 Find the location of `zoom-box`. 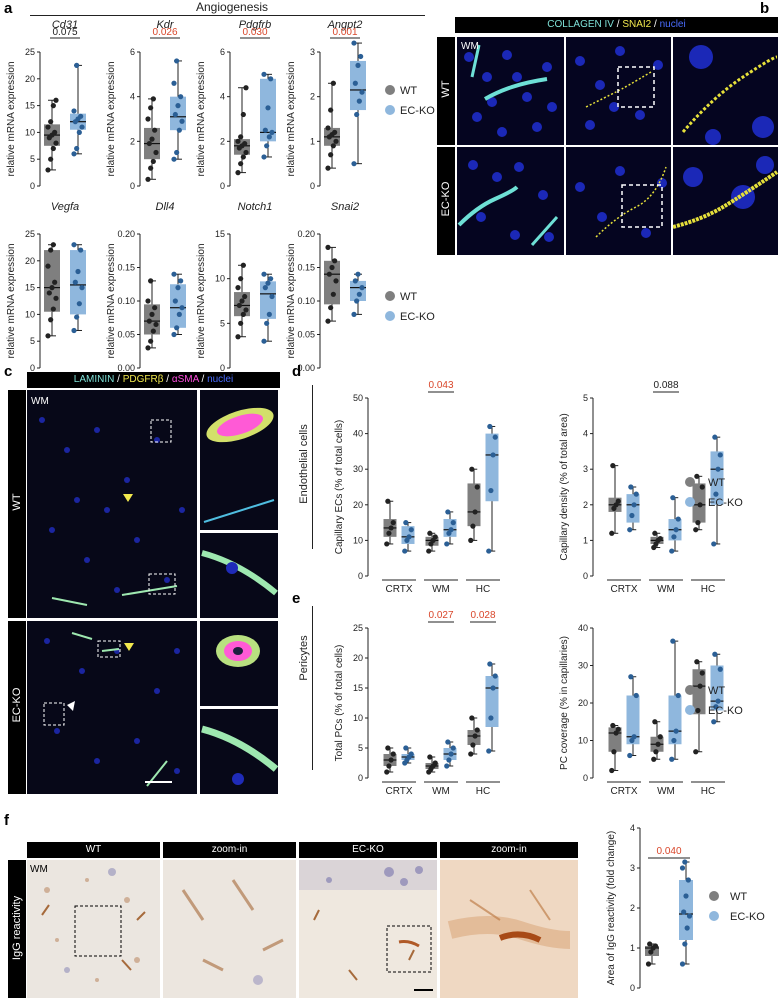

zoom-box is located at coordinates (642, 206).